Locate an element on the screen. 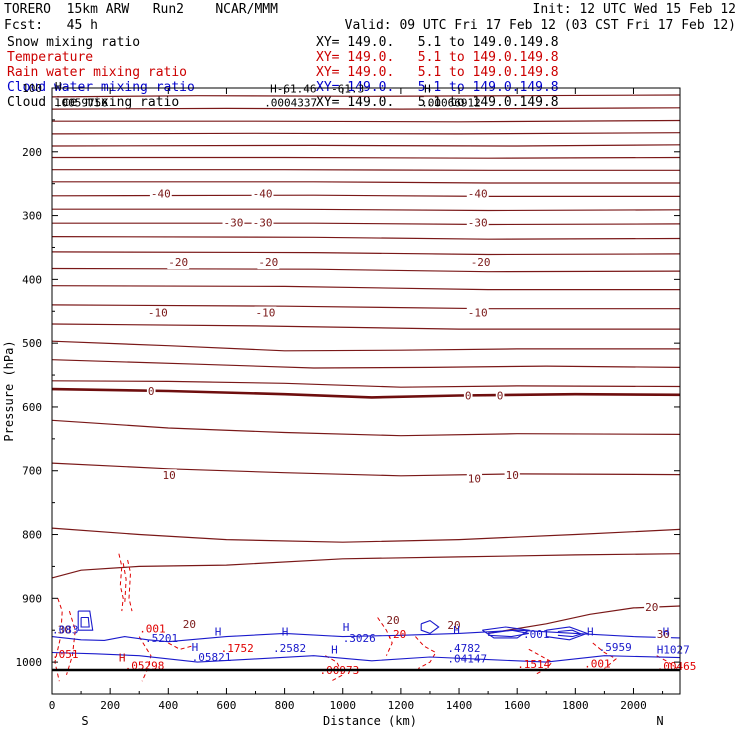  temperature-label-16-bg is located at coordinates (474, 479).